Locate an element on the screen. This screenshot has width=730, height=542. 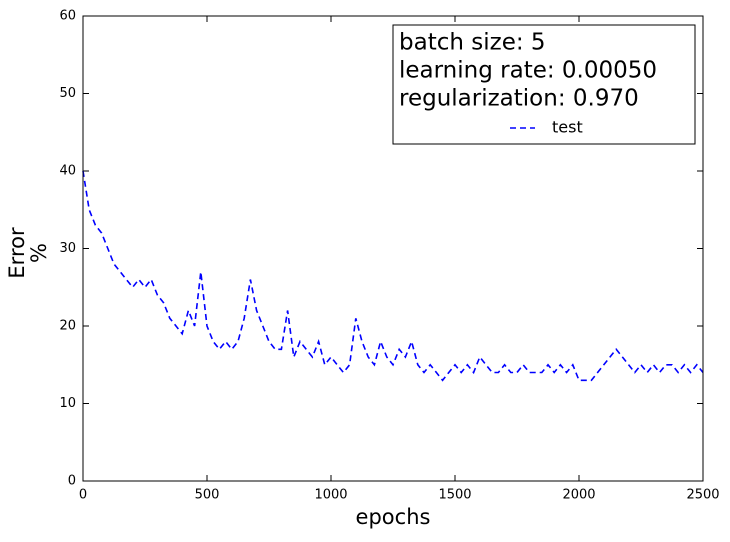
y-axis-label: Error % is located at coordinates (28, 253).